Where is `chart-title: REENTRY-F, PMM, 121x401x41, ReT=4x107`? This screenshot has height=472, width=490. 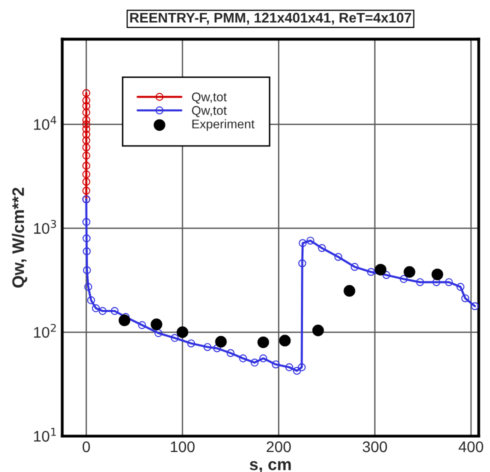 chart-title: REENTRY-F, PMM, 121x401x41, ReT=4x107 is located at coordinates (271, 18).